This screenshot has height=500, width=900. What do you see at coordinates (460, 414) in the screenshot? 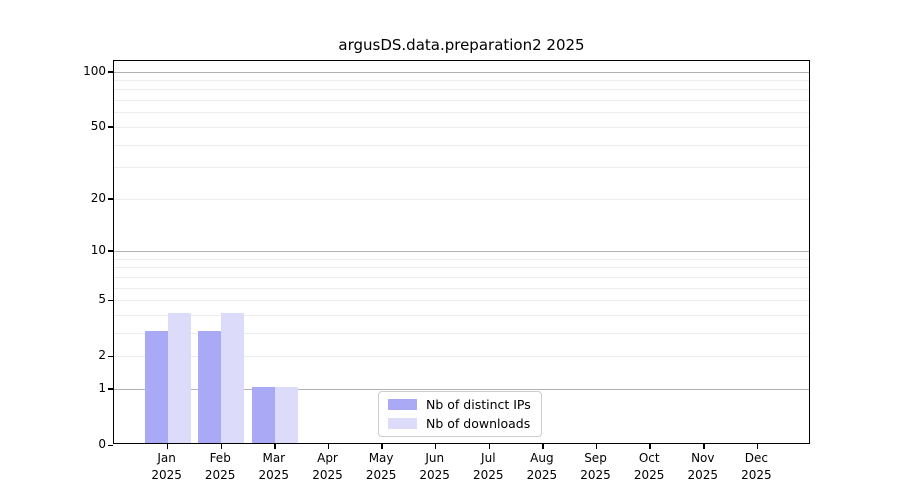
I see `legend: Nb of distinct IPs Nb of downloads` at bounding box center [460, 414].